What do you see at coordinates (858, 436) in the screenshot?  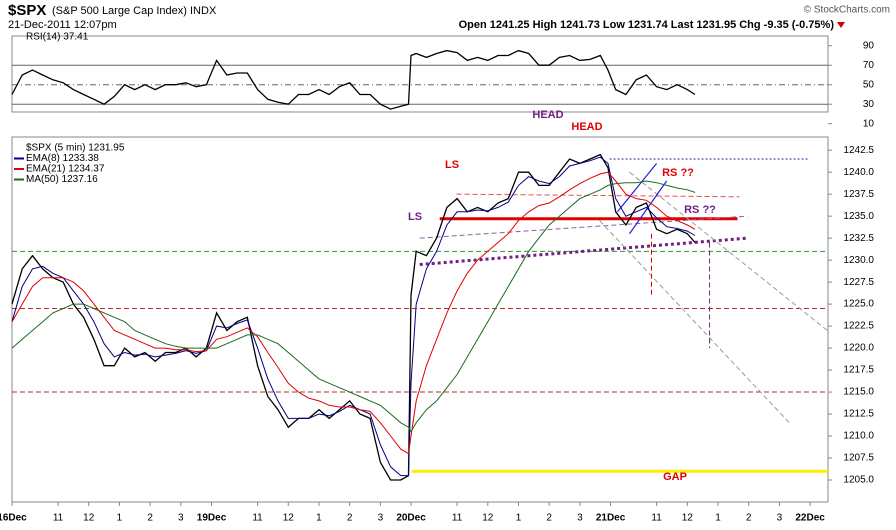 I see `y-tick-label: 1210.0` at bounding box center [858, 436].